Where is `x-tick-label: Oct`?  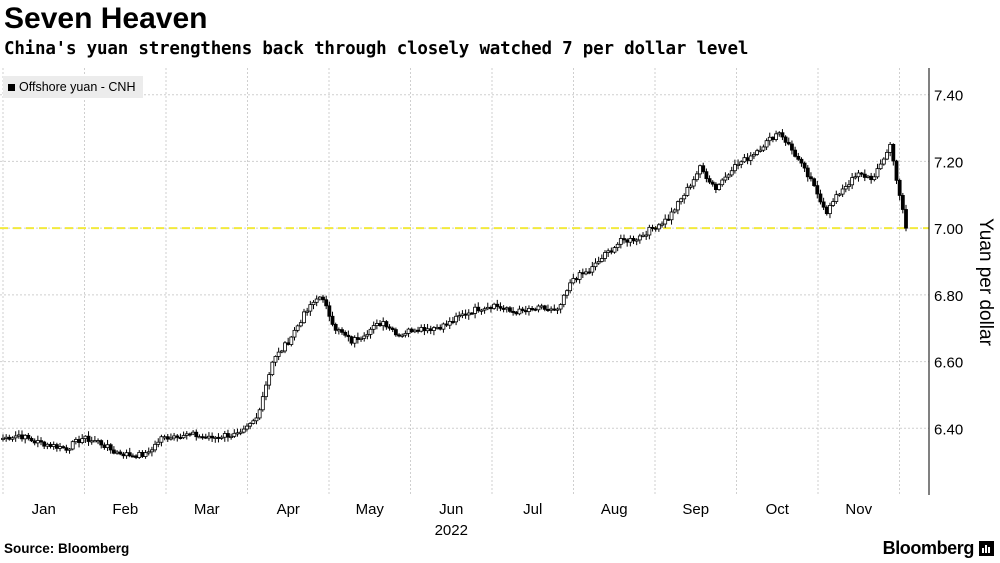
x-tick-label: Oct is located at coordinates (778, 509).